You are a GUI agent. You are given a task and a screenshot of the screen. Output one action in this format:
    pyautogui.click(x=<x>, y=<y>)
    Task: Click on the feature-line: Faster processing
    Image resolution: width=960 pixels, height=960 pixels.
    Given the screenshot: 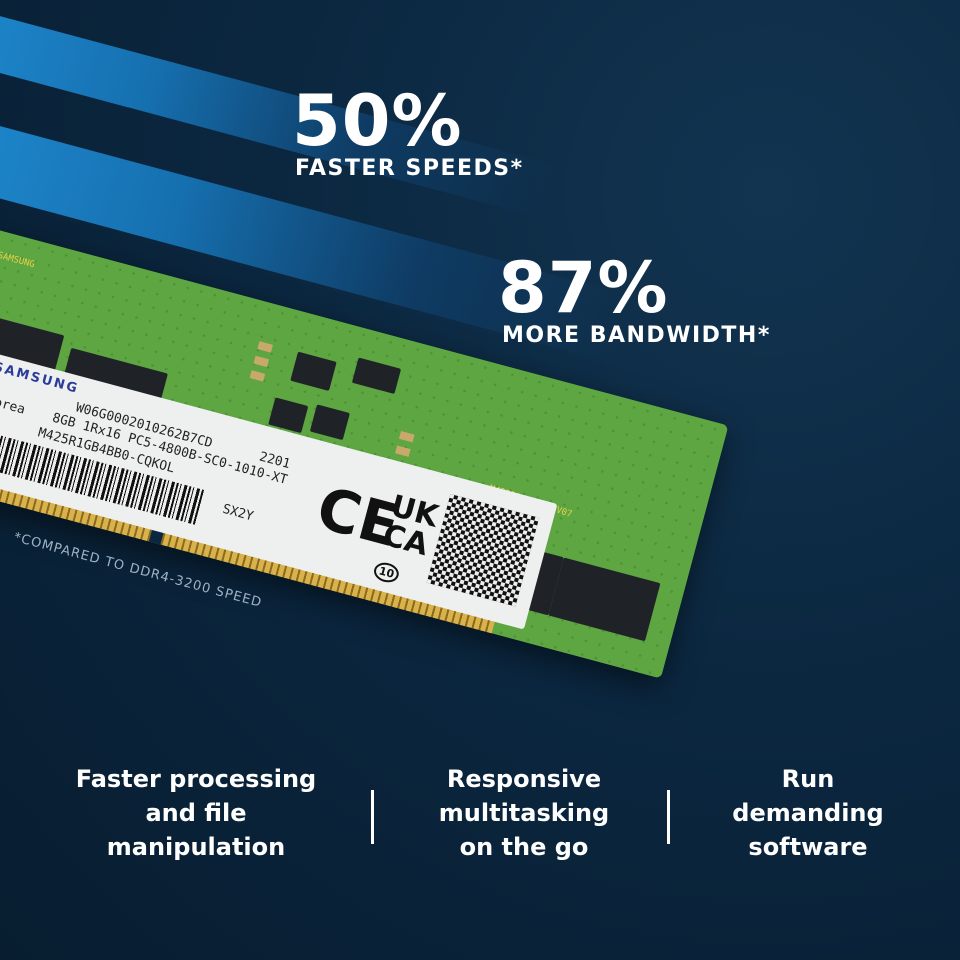 What is the action you would take?
    pyautogui.click(x=196, y=779)
    